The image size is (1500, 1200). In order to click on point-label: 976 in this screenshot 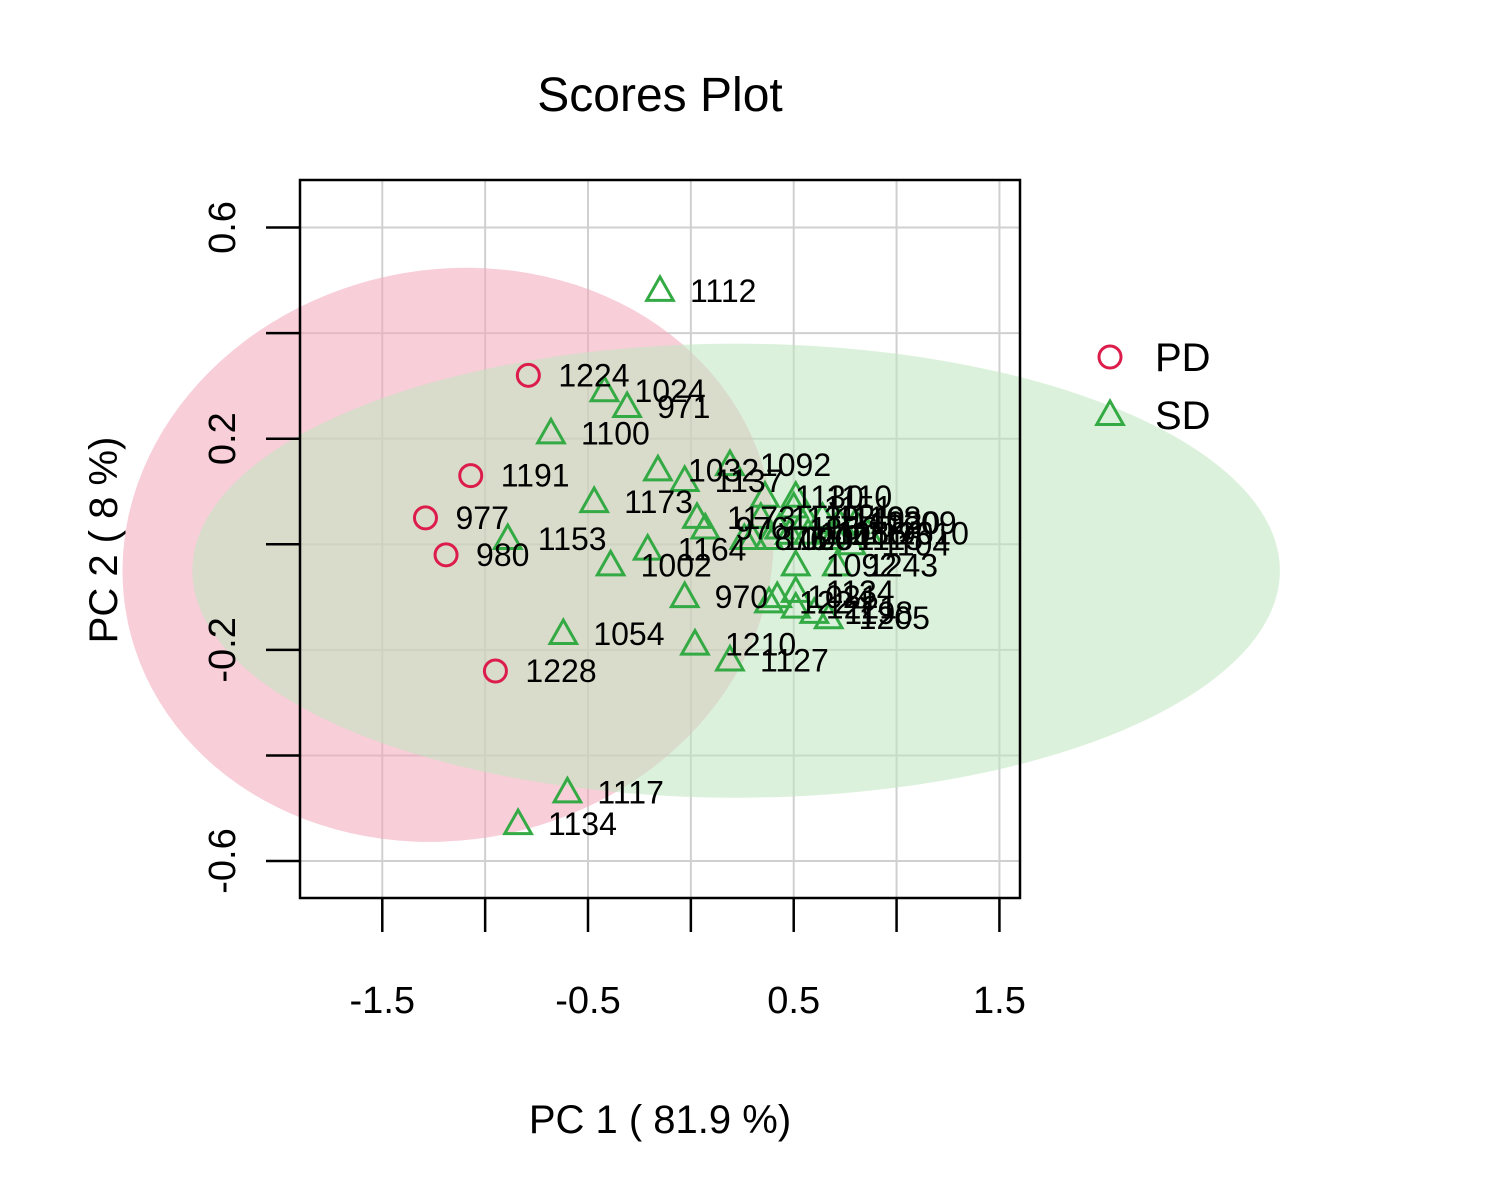, I will do `click(761, 528)`.